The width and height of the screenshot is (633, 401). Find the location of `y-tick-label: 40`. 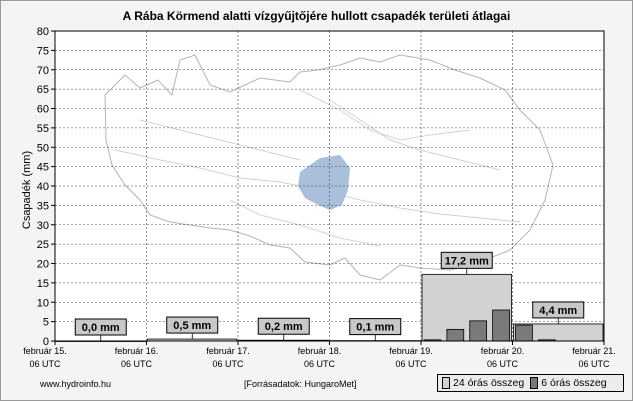

y-tick-label: 40 is located at coordinates (43, 187).